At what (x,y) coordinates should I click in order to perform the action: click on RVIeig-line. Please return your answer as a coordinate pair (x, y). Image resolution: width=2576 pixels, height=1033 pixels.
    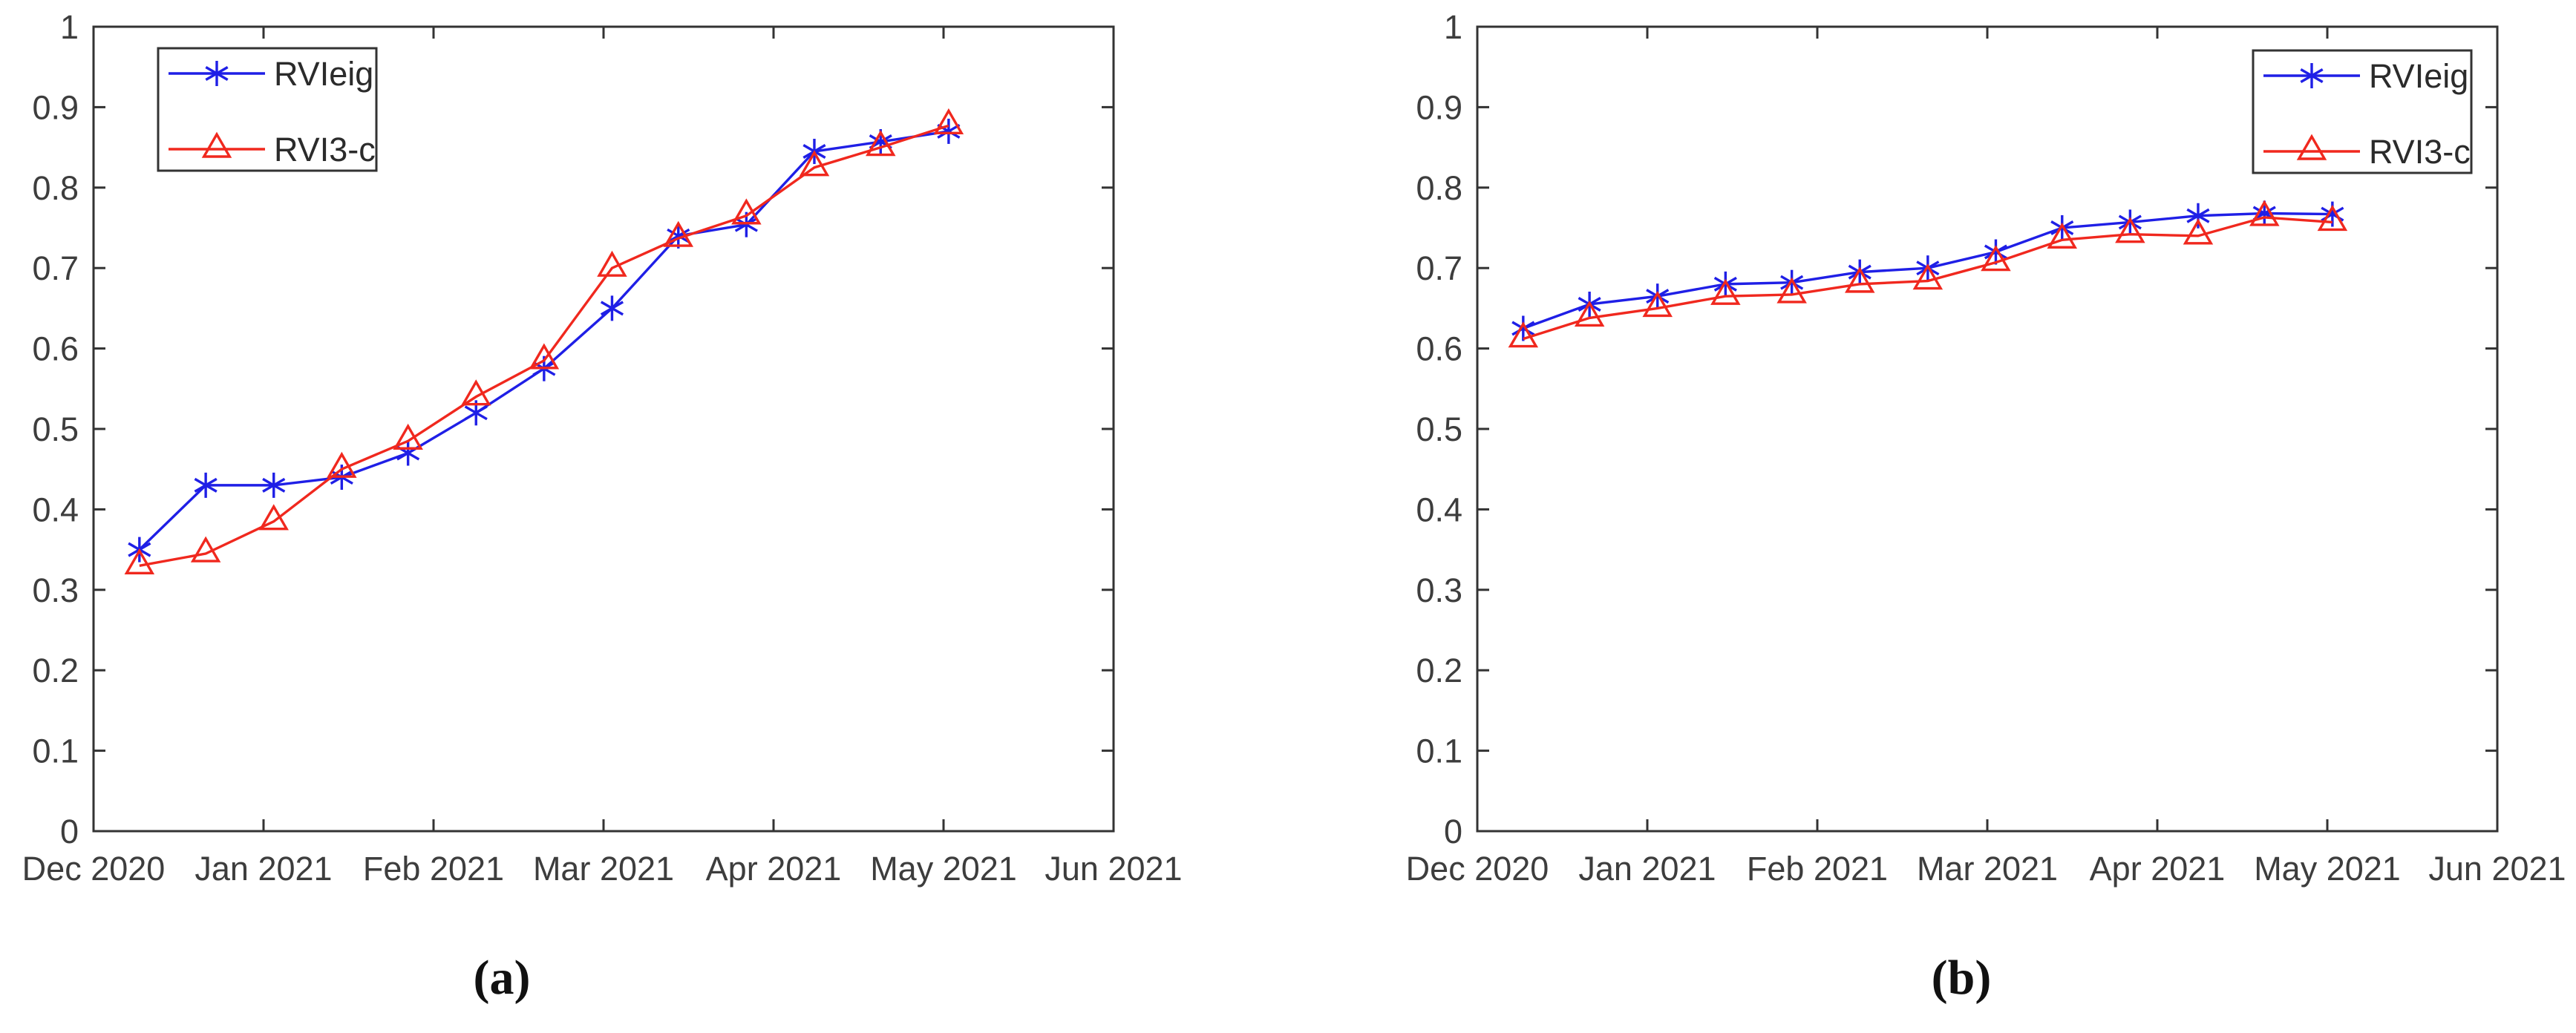
    Looking at the image, I should click on (543, 340).